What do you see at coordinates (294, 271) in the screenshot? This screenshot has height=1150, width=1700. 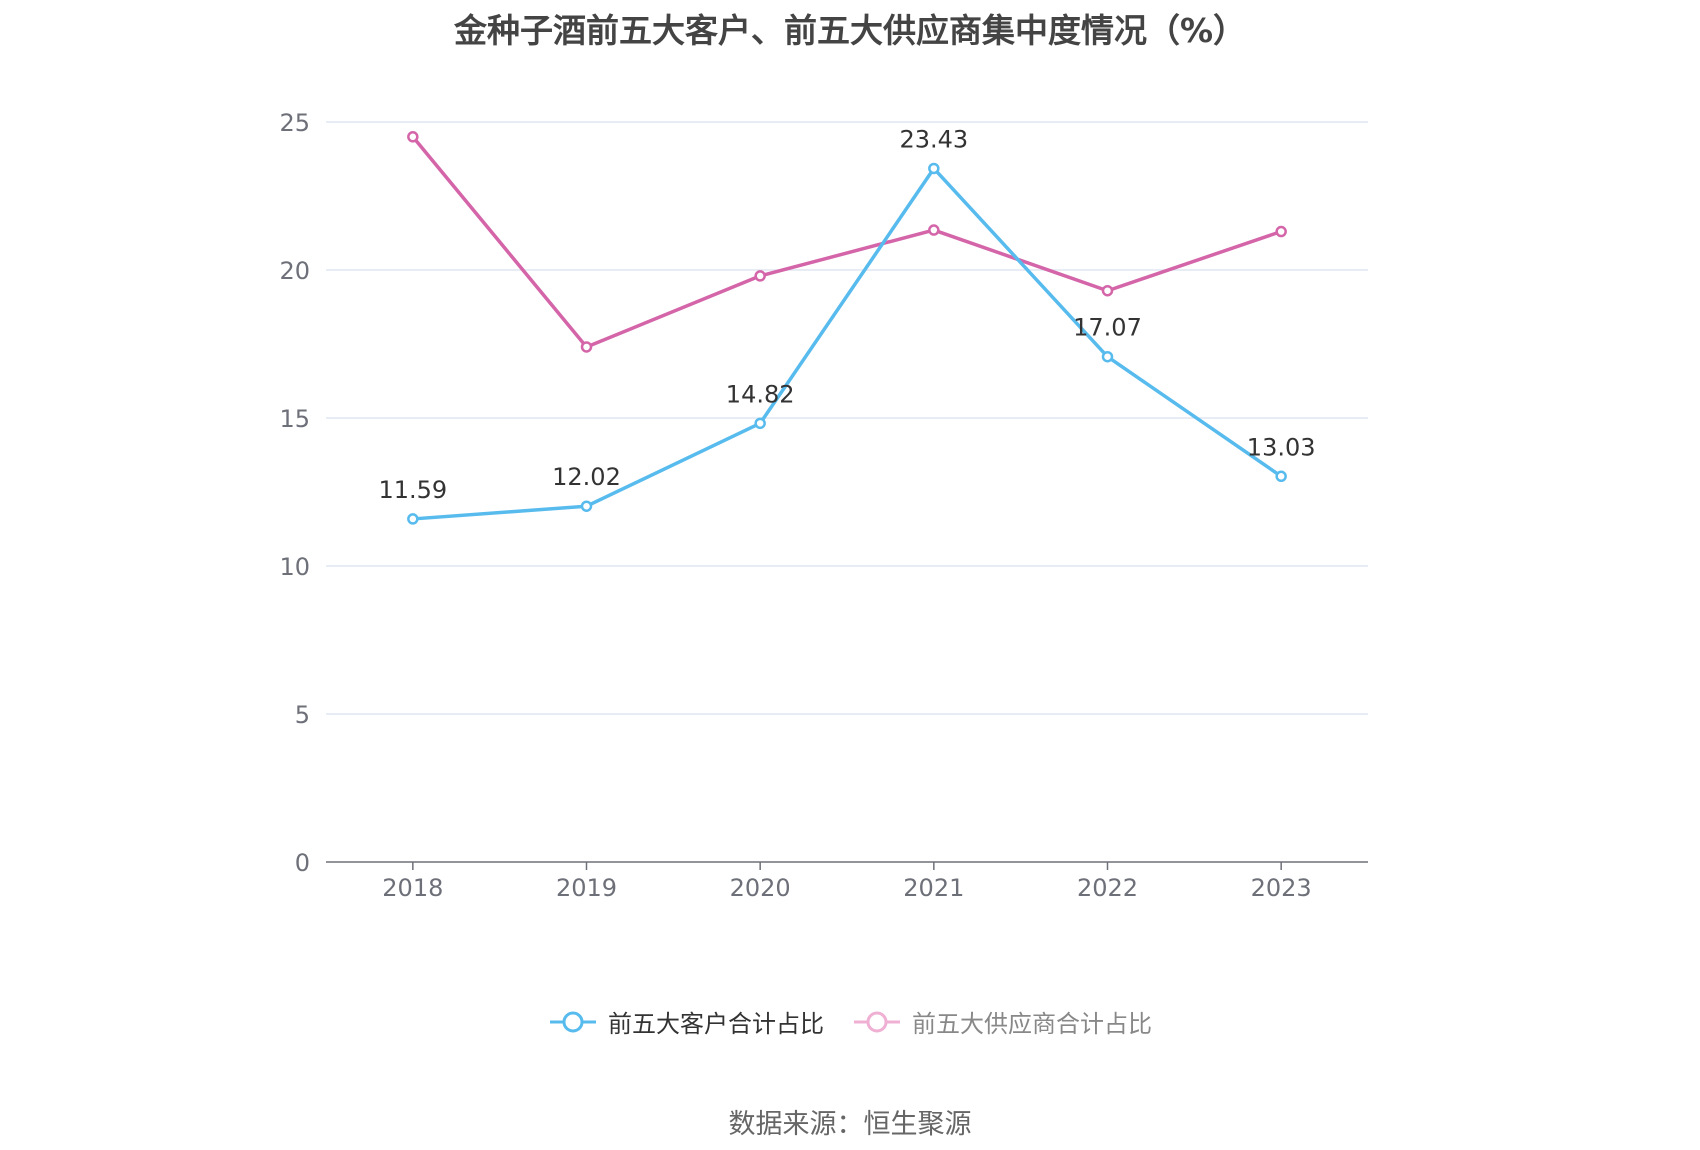 I see `y-tick-label-20: 20` at bounding box center [294, 271].